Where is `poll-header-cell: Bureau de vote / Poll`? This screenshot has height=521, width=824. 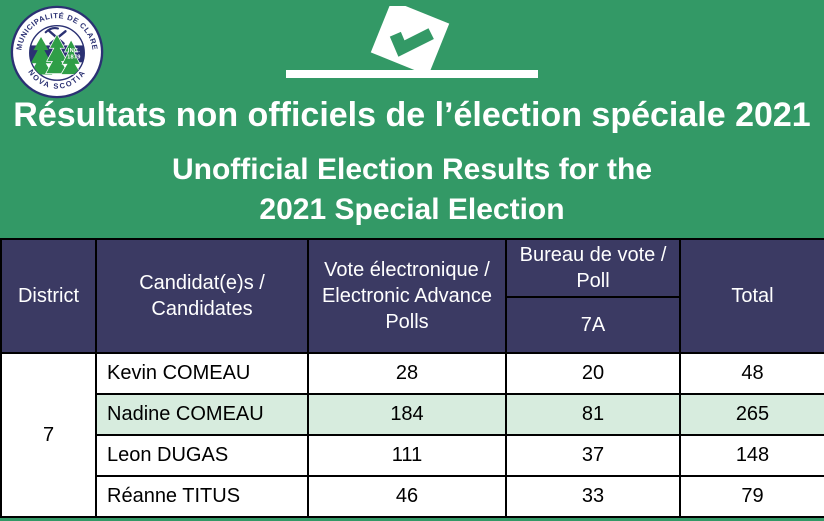
poll-header-cell: Bureau de vote / Poll is located at coordinates (593, 268).